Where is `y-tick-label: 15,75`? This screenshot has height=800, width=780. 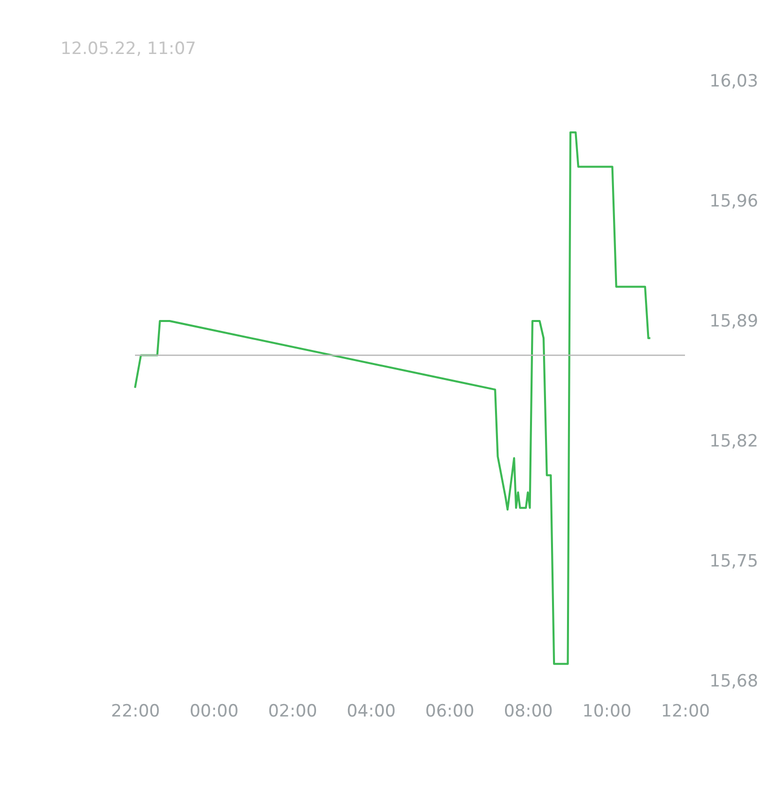 y-tick-label: 15,75 is located at coordinates (734, 562).